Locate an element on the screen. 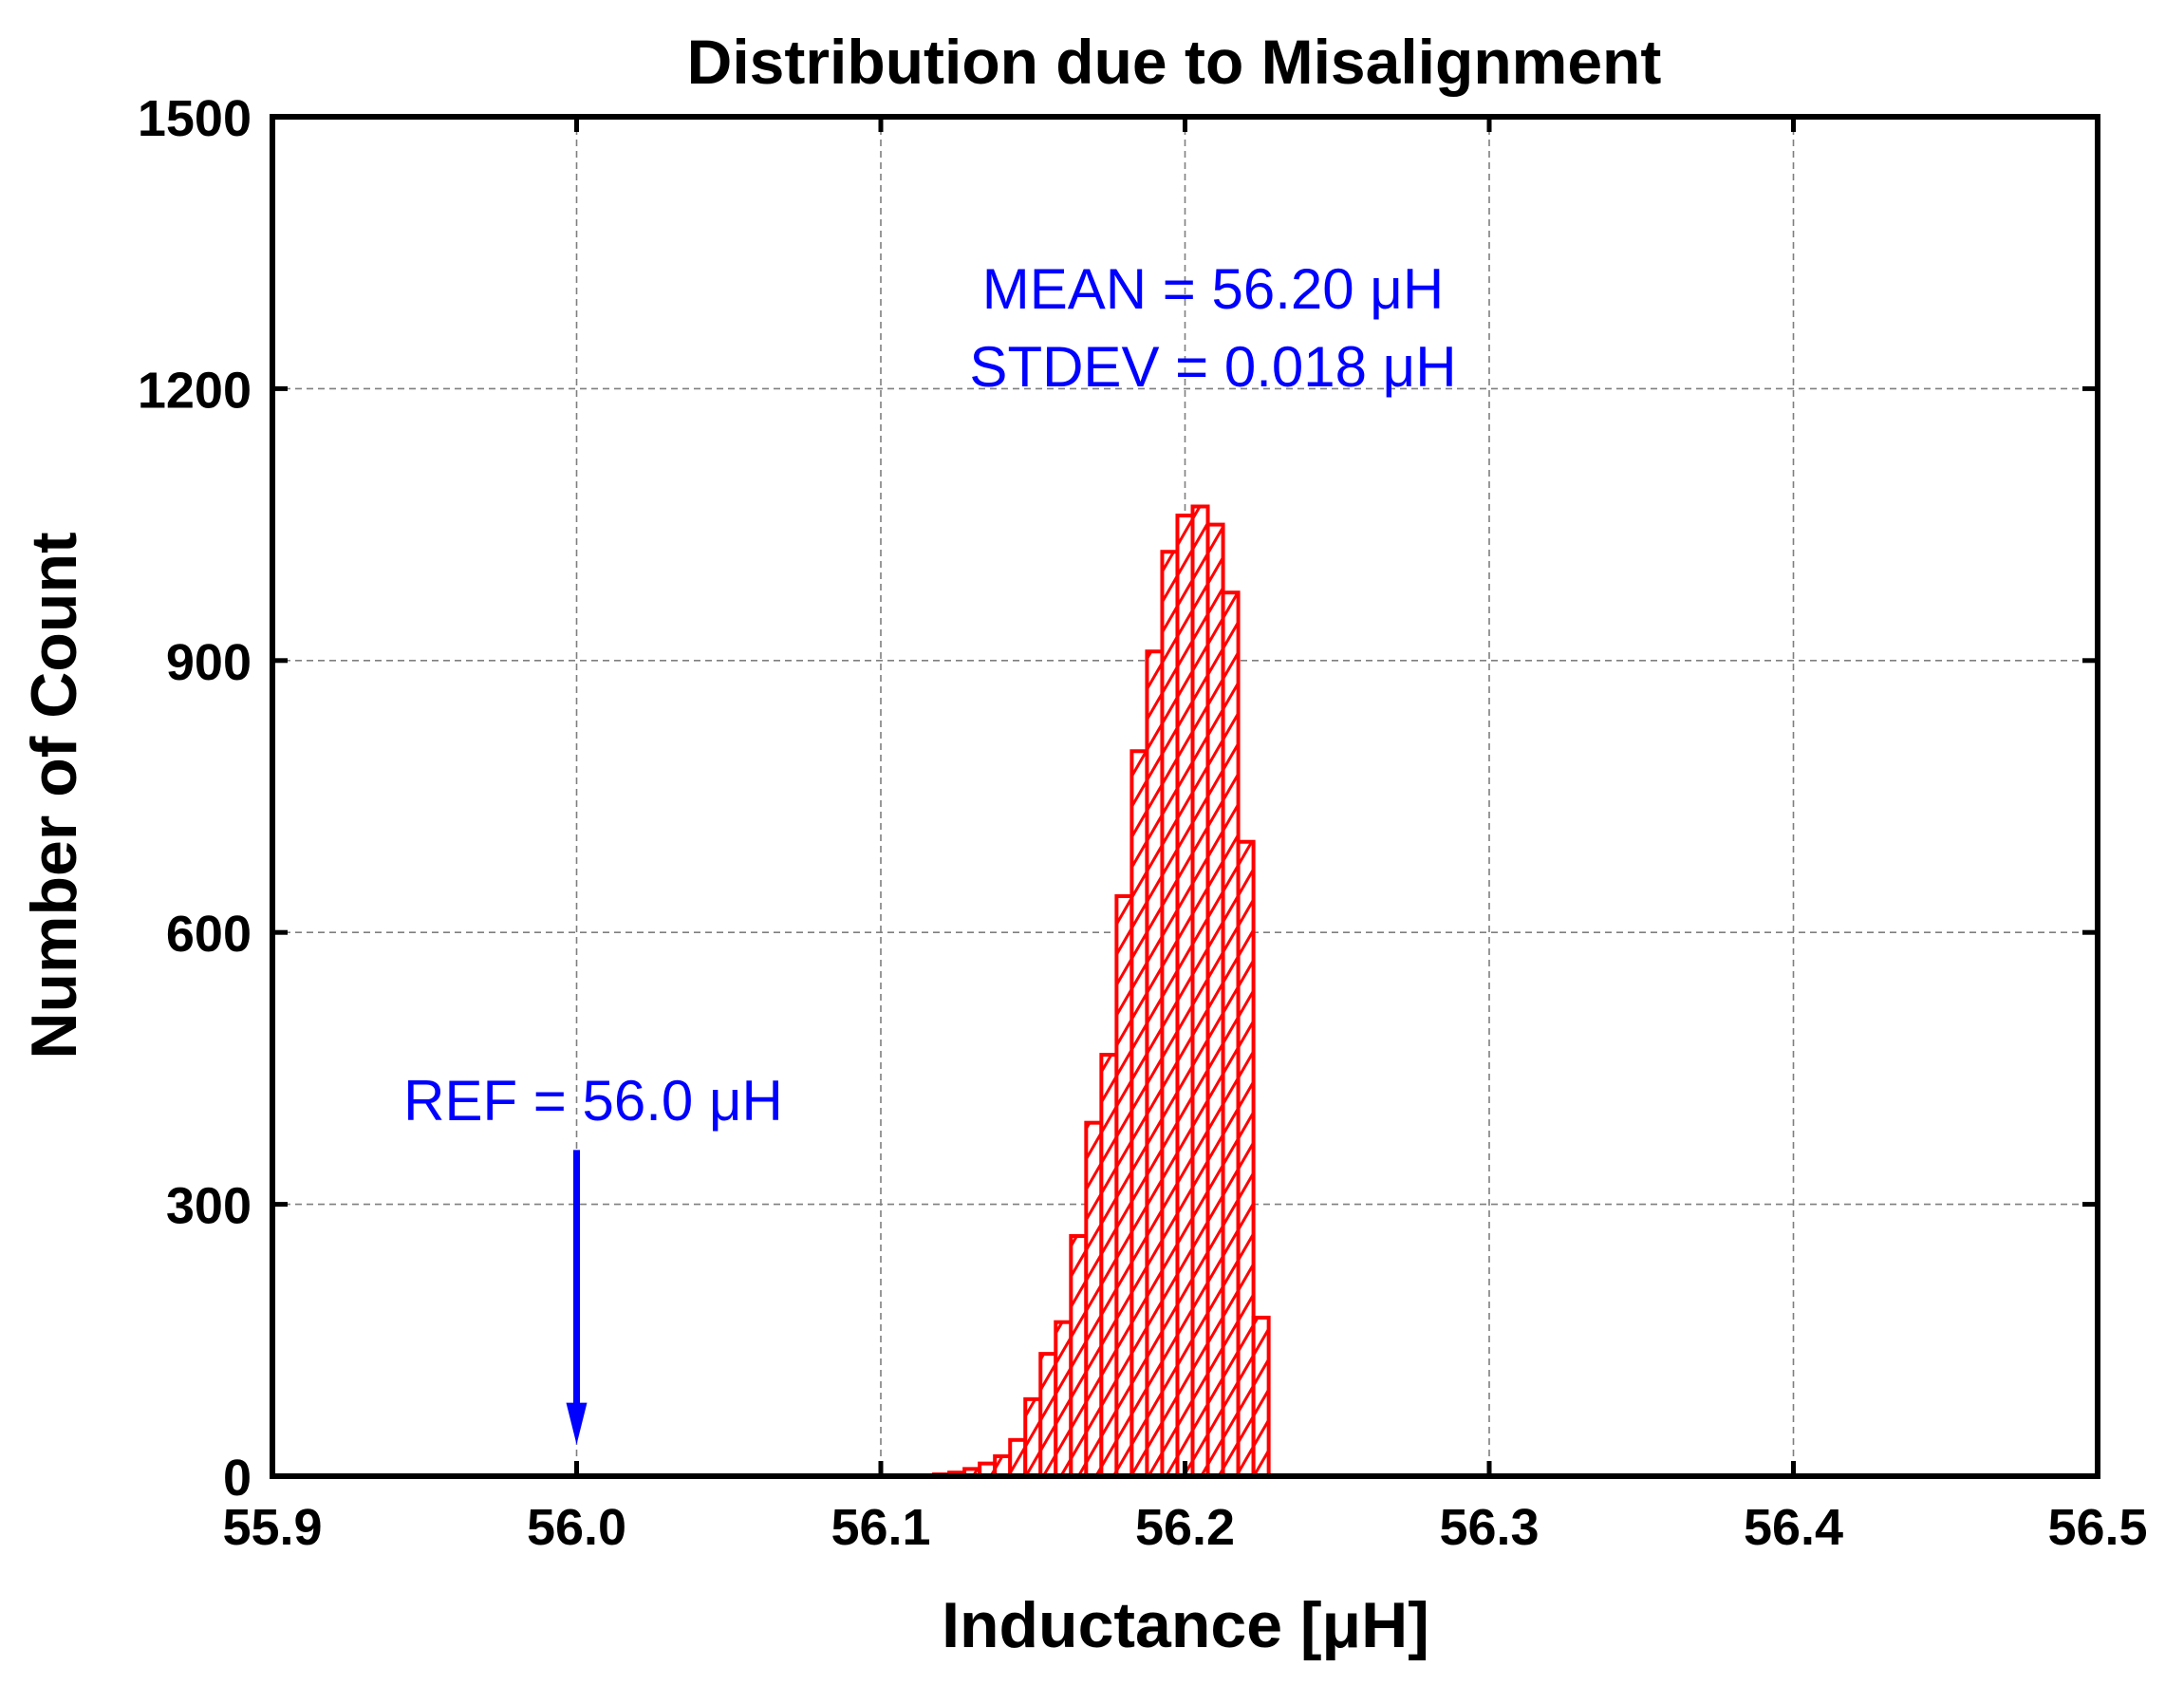 The width and height of the screenshot is (2184, 1686). histogram-bars is located at coordinates (1094, 991).